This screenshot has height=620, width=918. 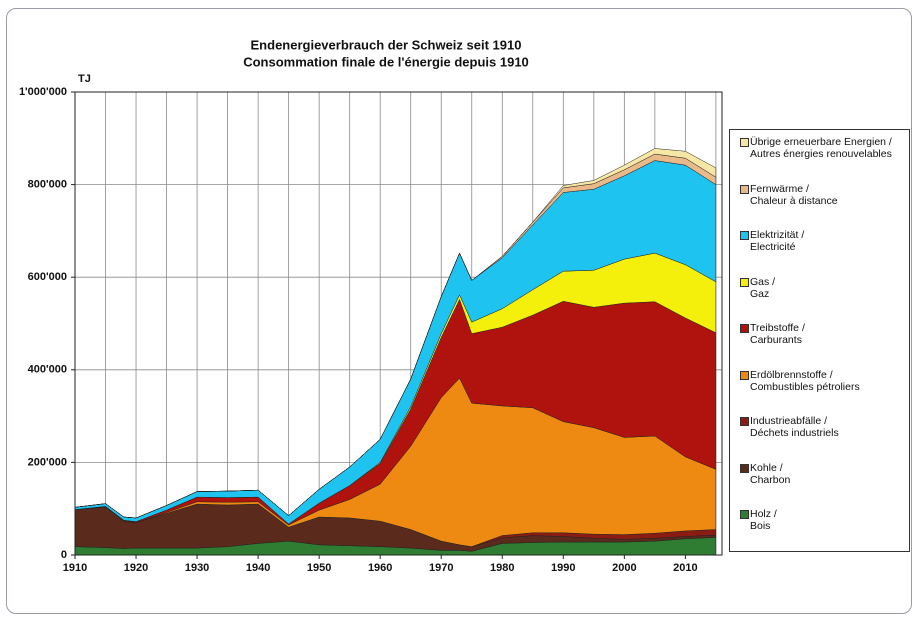 I want to click on legend-entry: Gas / Gaz, so click(x=757, y=288).